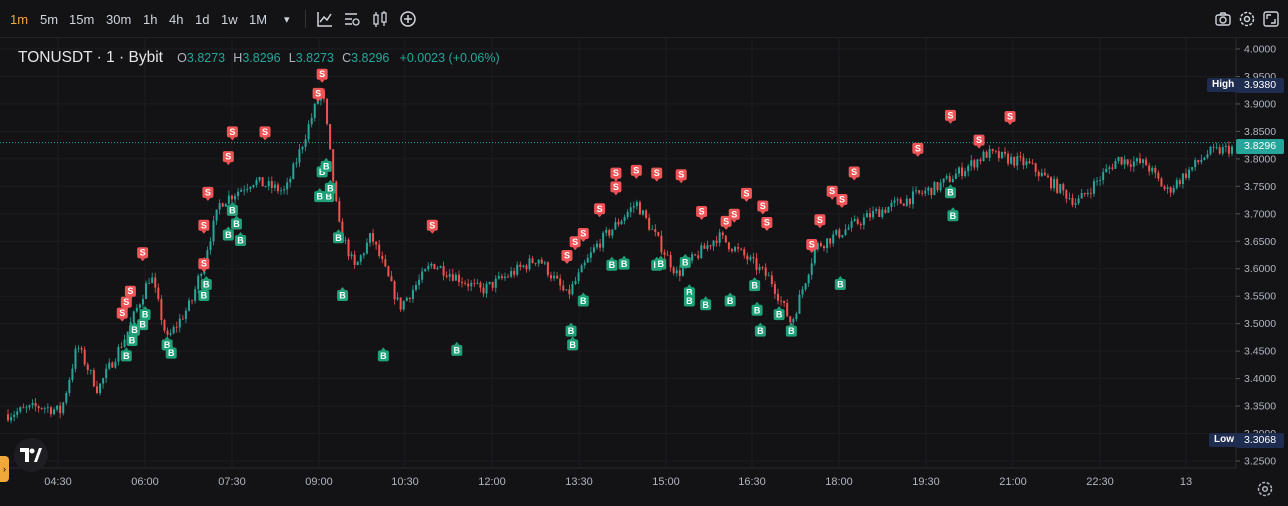 The image size is (1288, 506). Describe the element at coordinates (1223, 19) in the screenshot. I see `camera-icon` at that location.